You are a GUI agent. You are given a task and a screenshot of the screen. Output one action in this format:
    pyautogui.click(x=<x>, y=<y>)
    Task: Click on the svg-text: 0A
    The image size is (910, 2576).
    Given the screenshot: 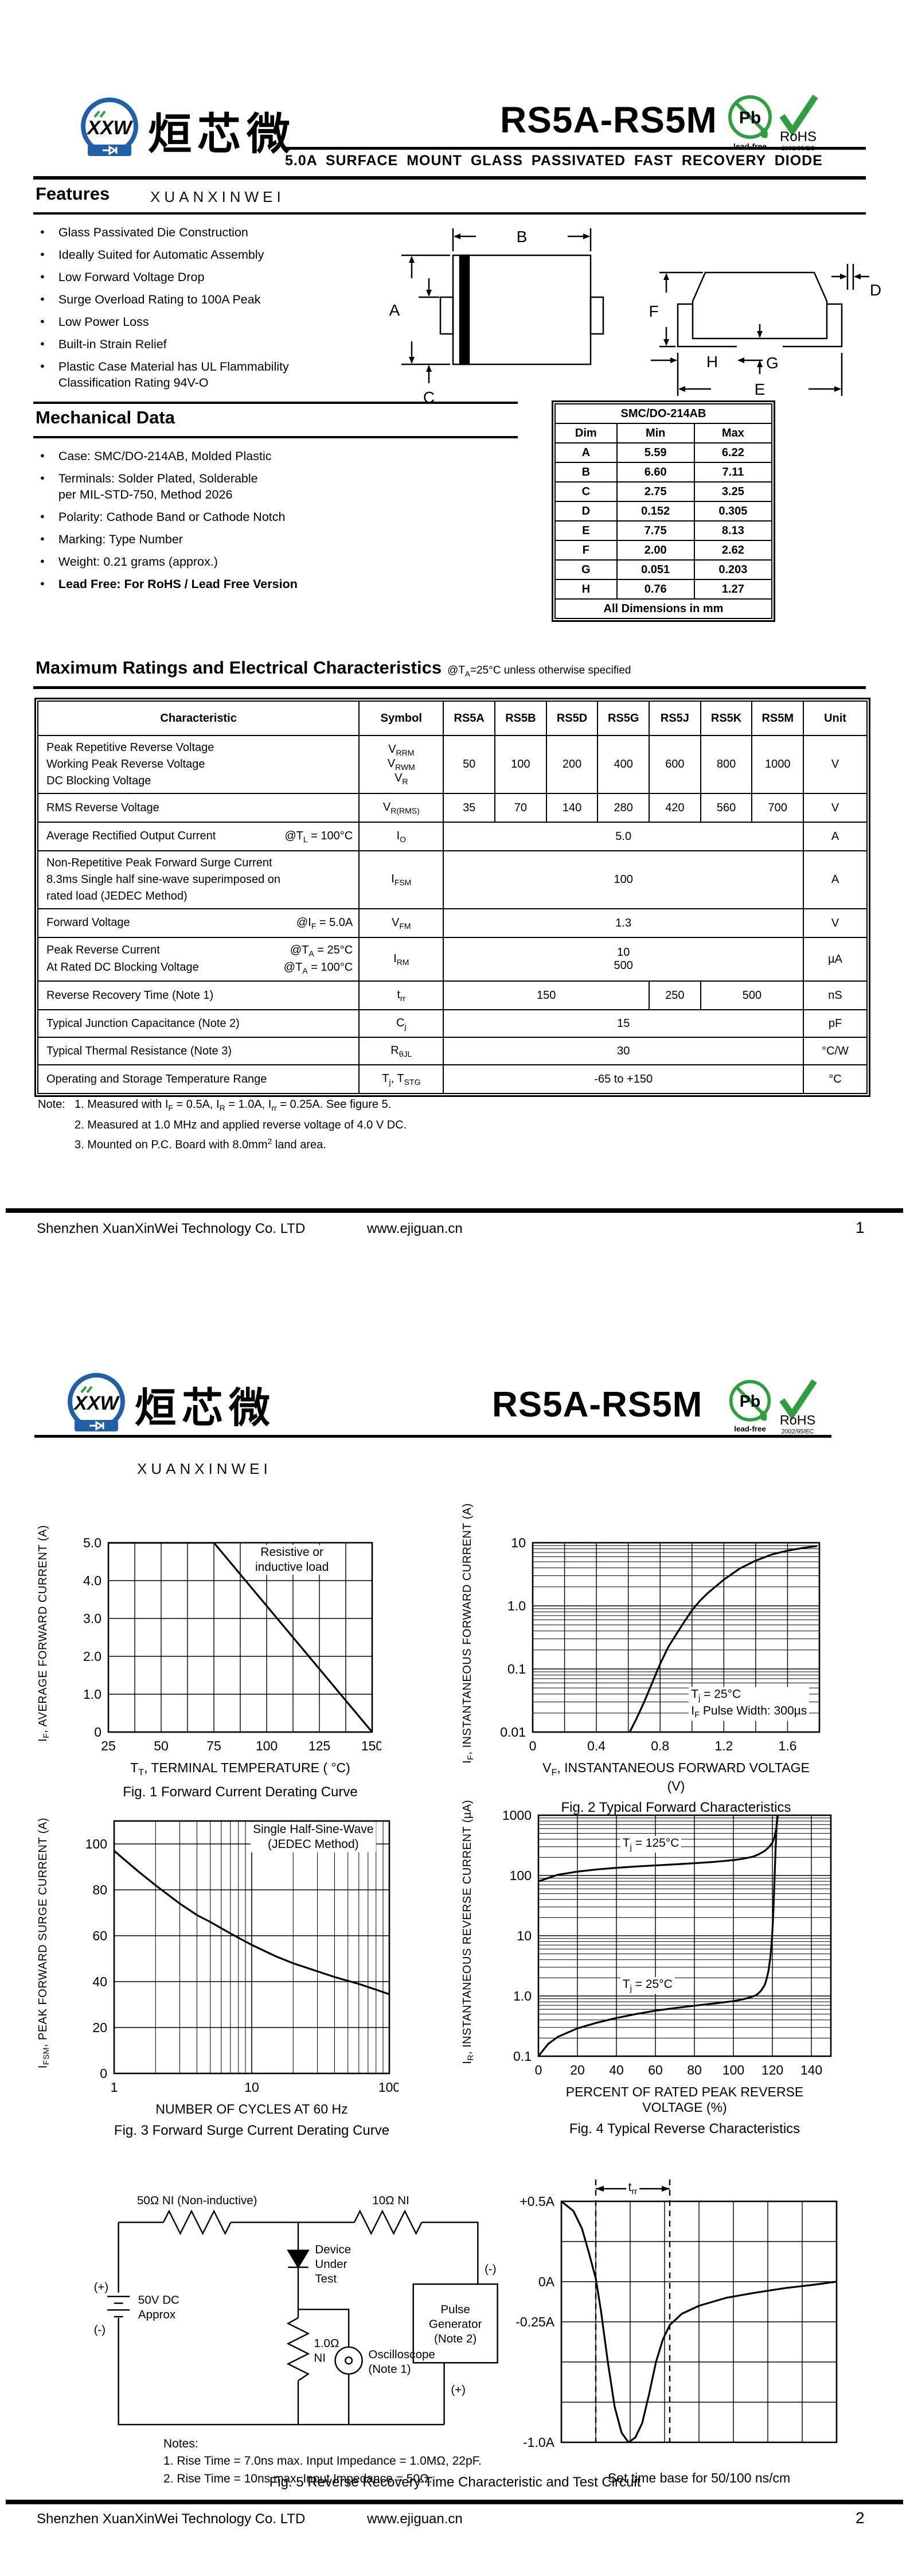 What is the action you would take?
    pyautogui.click(x=546, y=2281)
    